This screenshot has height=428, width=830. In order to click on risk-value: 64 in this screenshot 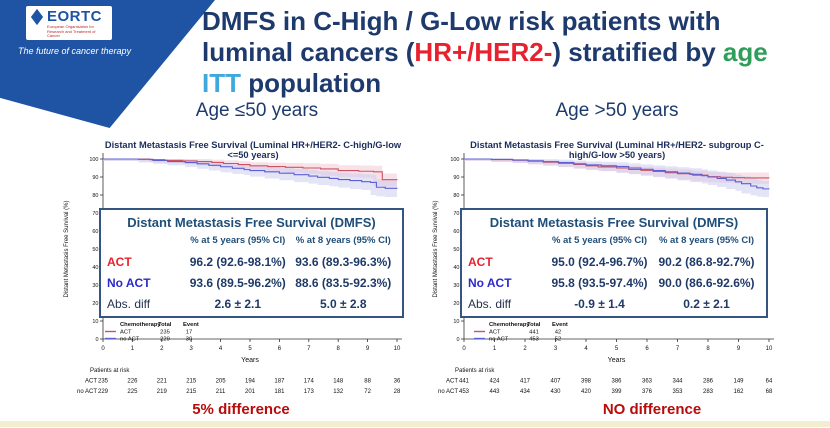, I will do `click(769, 382)`.